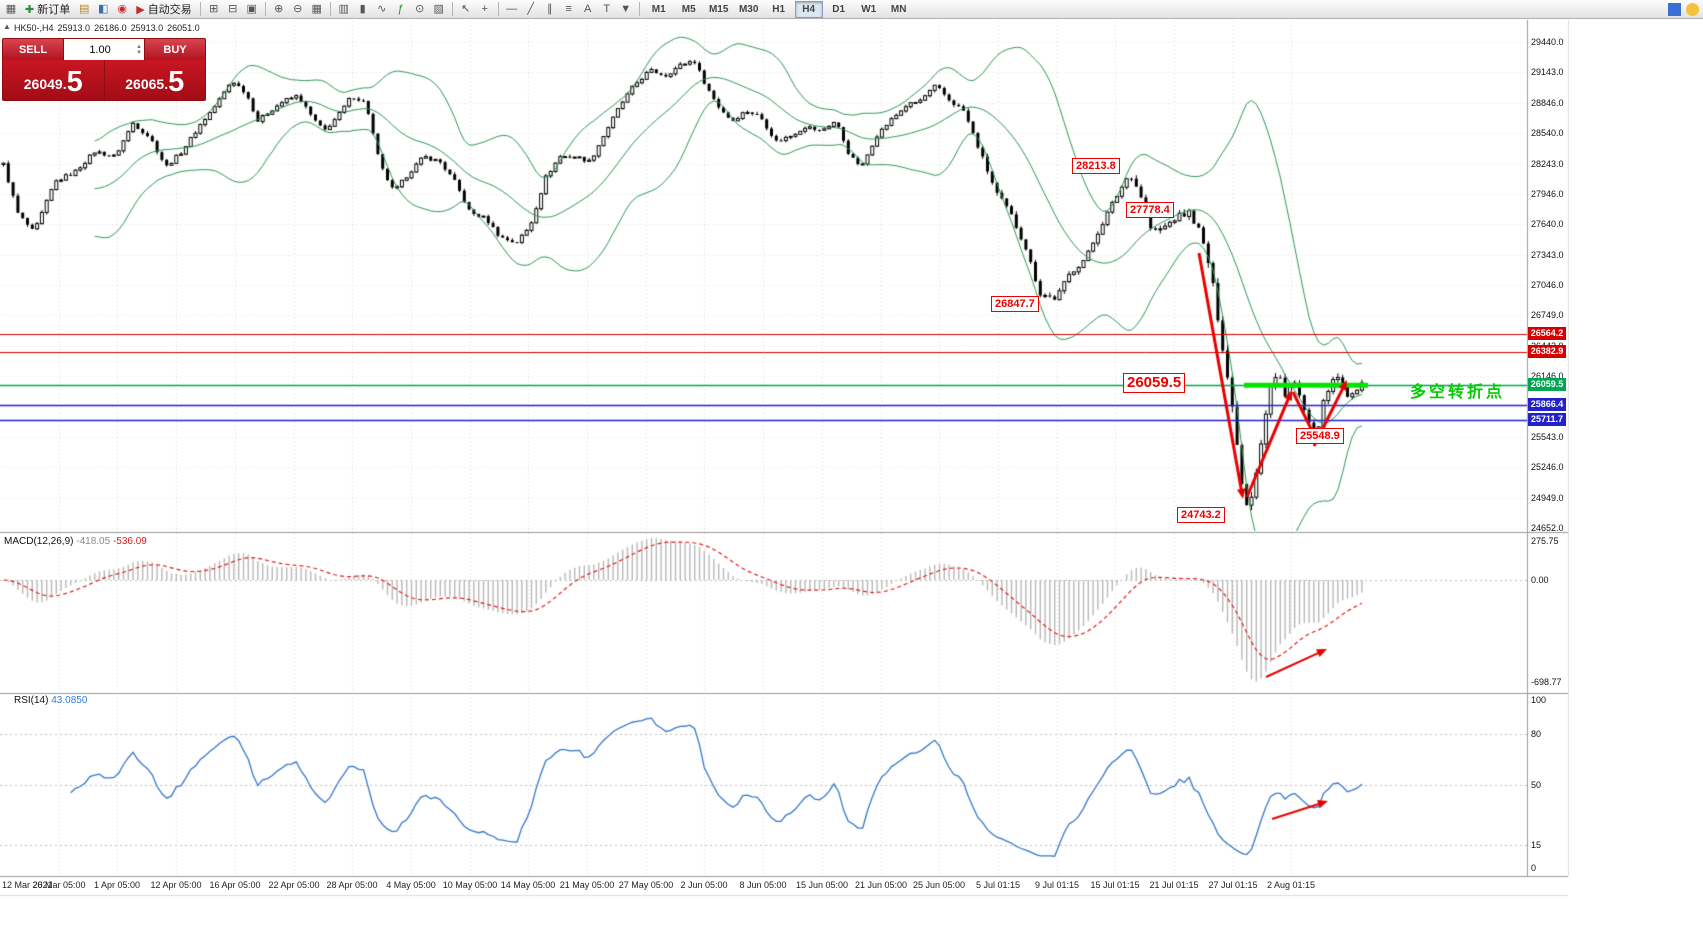 The image size is (1703, 942). Describe the element at coordinates (484, 9) in the screenshot. I see `crosshair-icon: +` at that location.